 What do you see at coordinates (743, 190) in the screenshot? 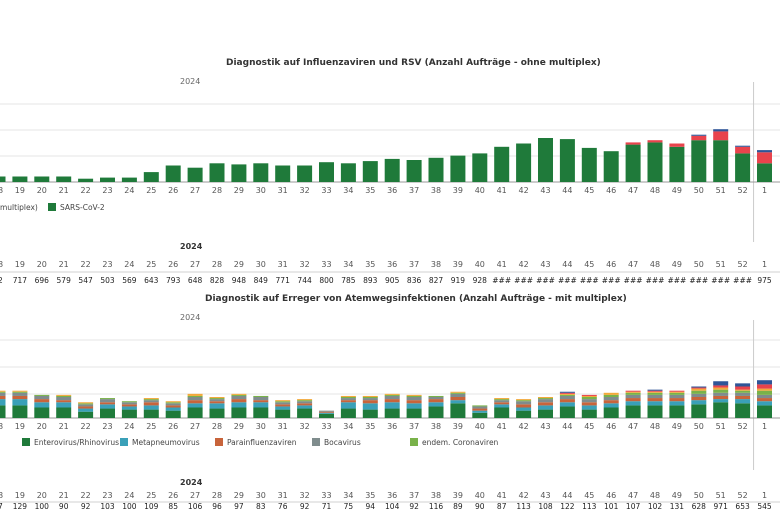
I see `x-tick-label: 52` at bounding box center [743, 190].